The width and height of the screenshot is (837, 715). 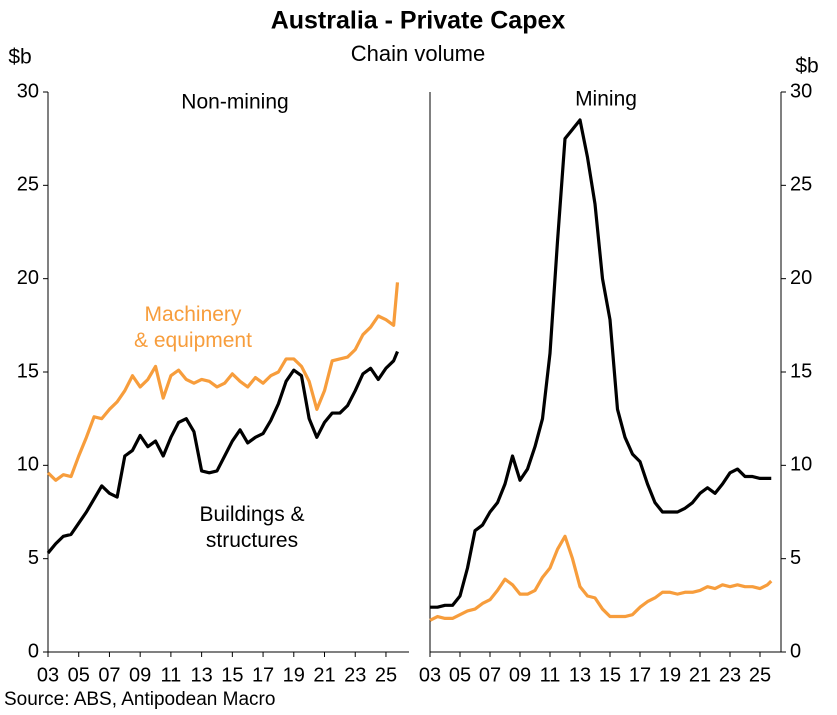 I want to click on chart-subtitle: Chain volume, so click(x=418, y=53).